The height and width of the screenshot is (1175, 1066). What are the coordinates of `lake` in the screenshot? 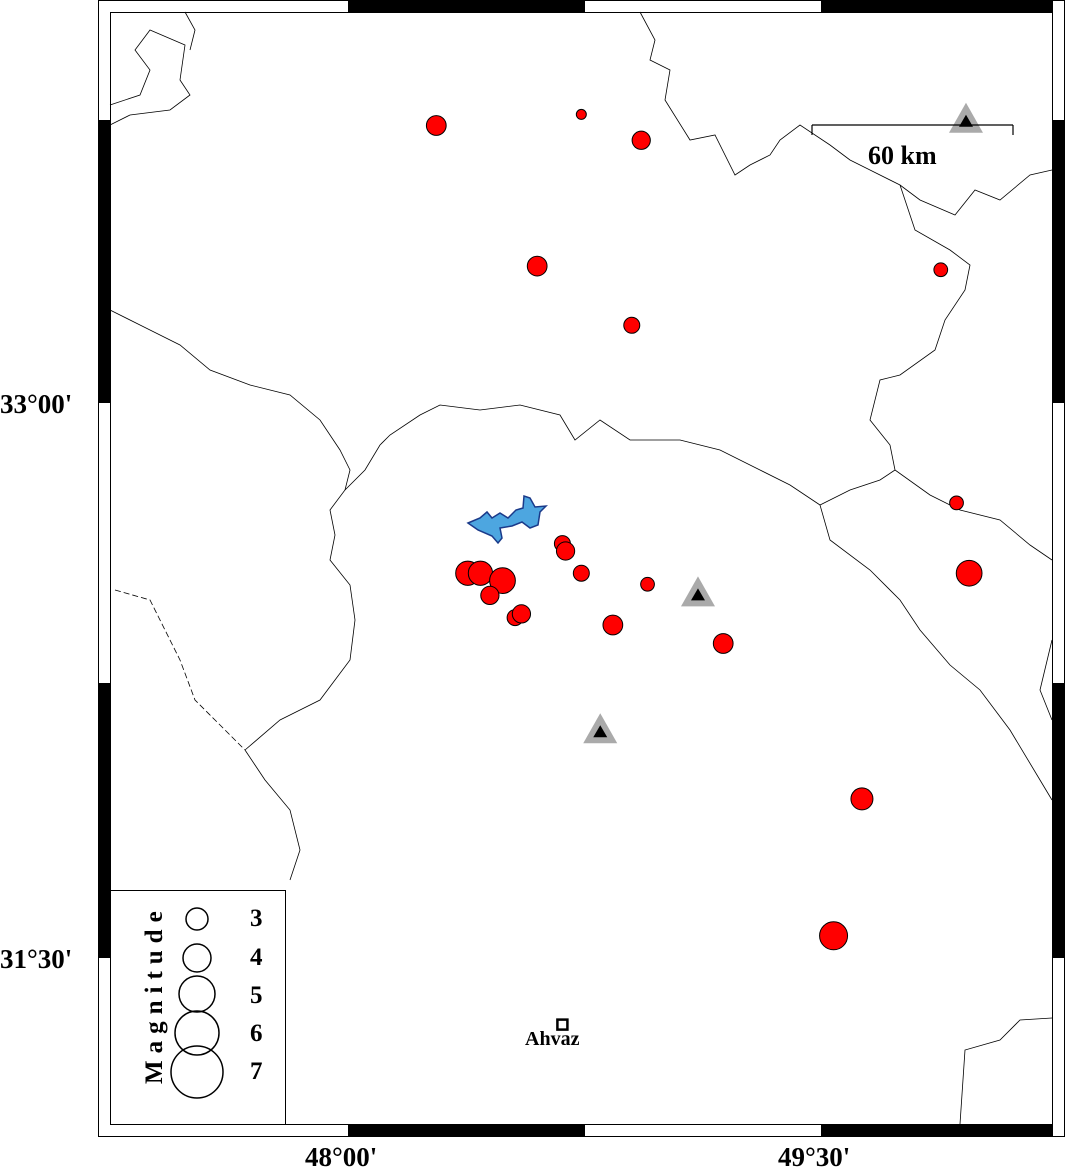 It's located at (507, 519).